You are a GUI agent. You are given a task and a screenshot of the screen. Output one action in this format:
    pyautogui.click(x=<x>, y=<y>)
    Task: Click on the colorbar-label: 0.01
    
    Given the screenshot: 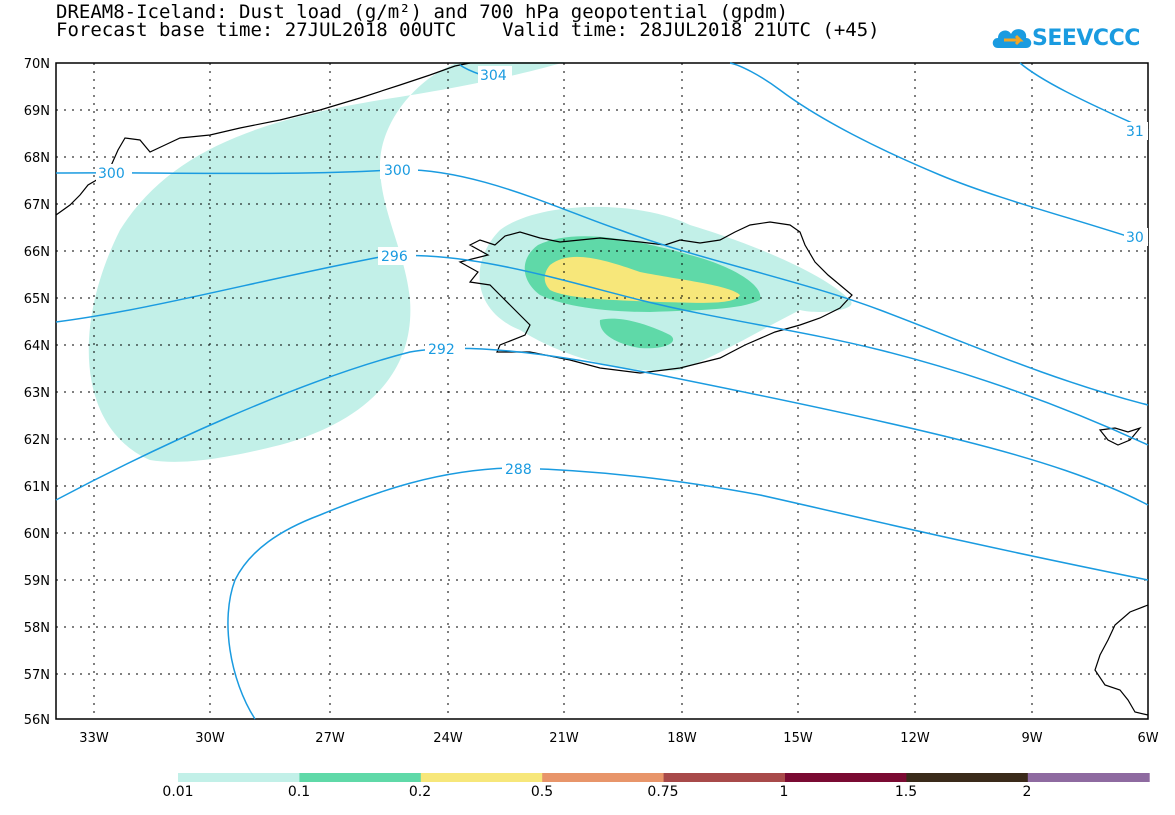 What is the action you would take?
    pyautogui.click(x=178, y=792)
    